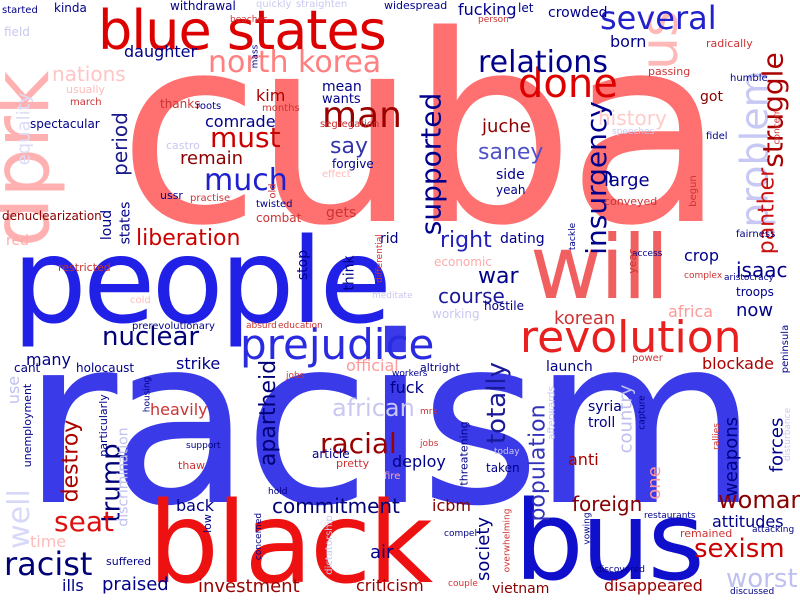 The width and height of the screenshot is (800, 600). I want to click on word-ills: ills, so click(73, 585).